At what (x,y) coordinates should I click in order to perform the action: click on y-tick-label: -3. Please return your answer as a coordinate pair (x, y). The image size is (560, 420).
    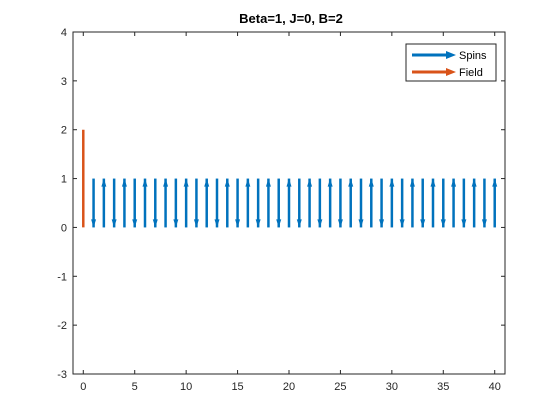
    Looking at the image, I should click on (62, 375).